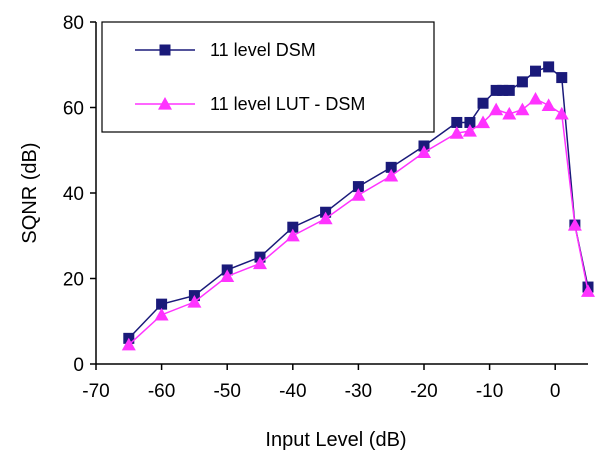 Image resolution: width=598 pixels, height=458 pixels. Describe the element at coordinates (165, 103) in the screenshot. I see `legend-marker-lut-dsm` at that location.